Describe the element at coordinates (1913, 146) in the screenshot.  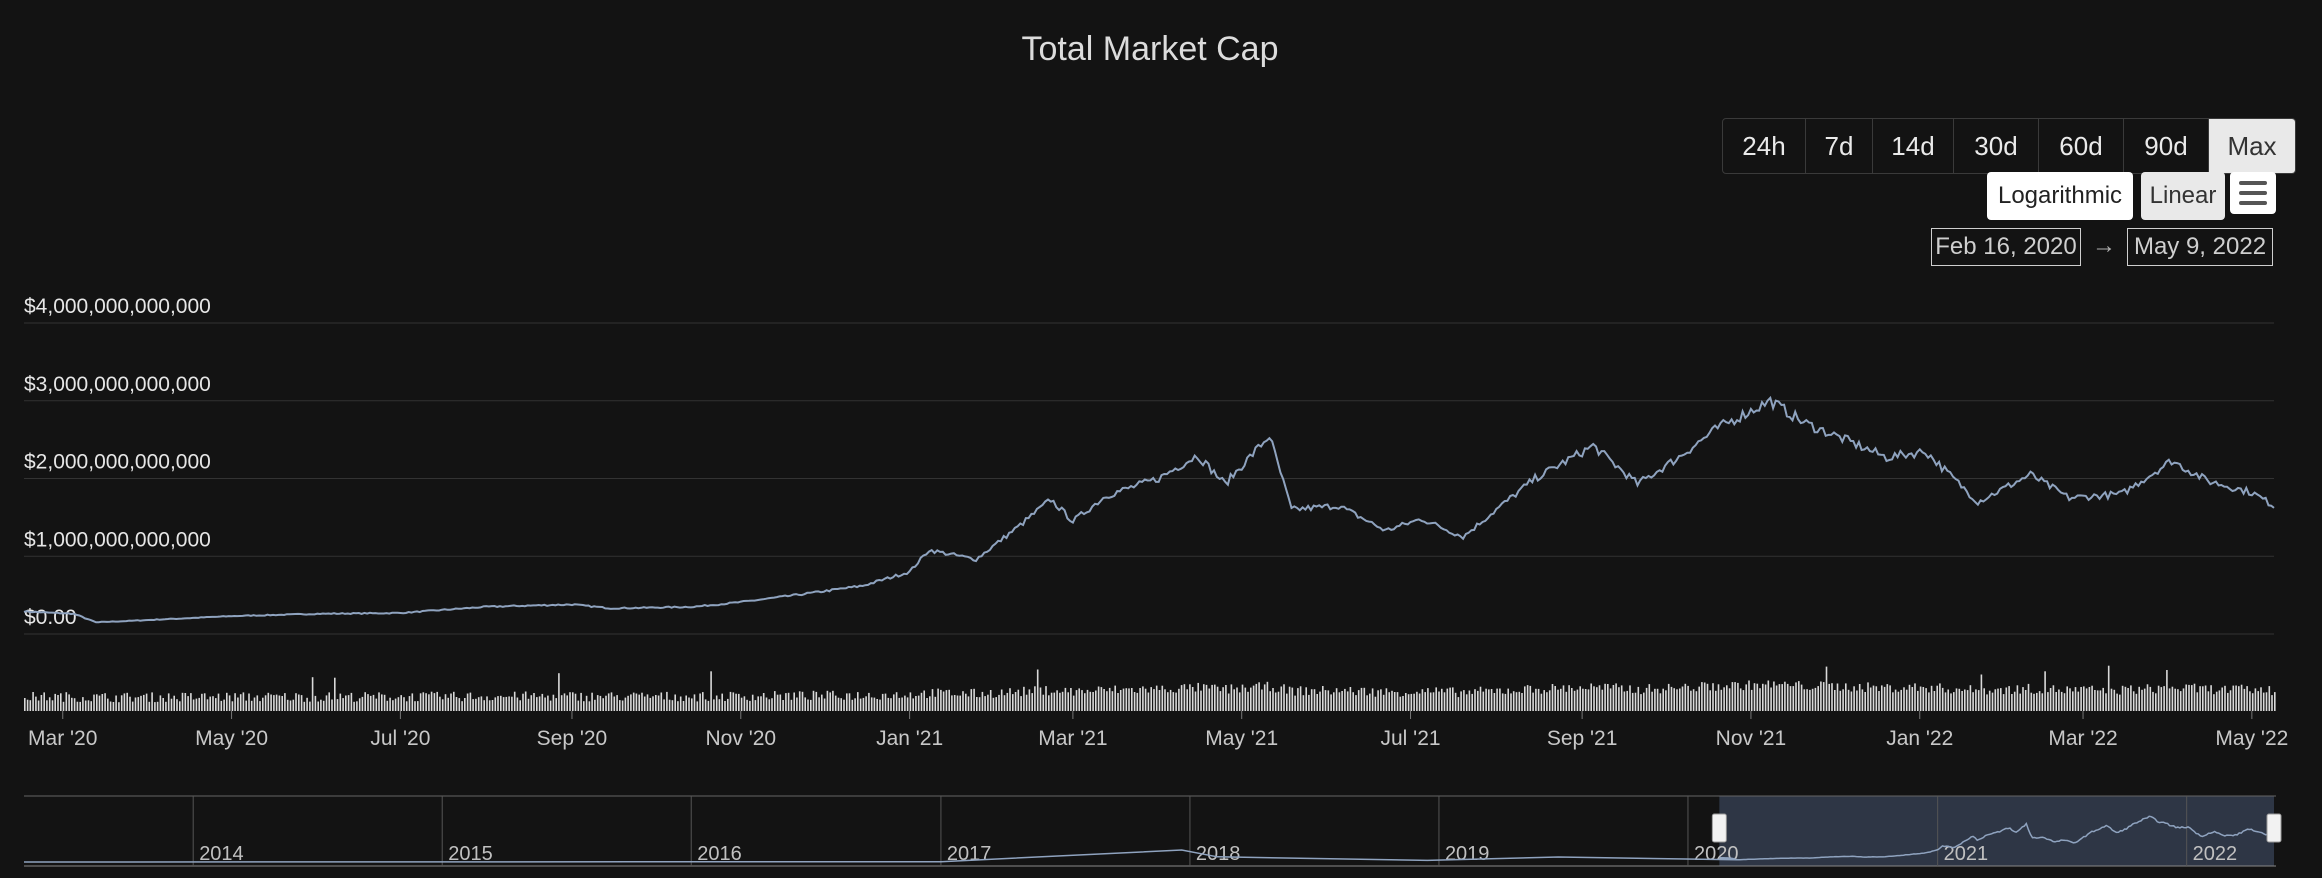
I see `range-button-14d: 14d` at that location.